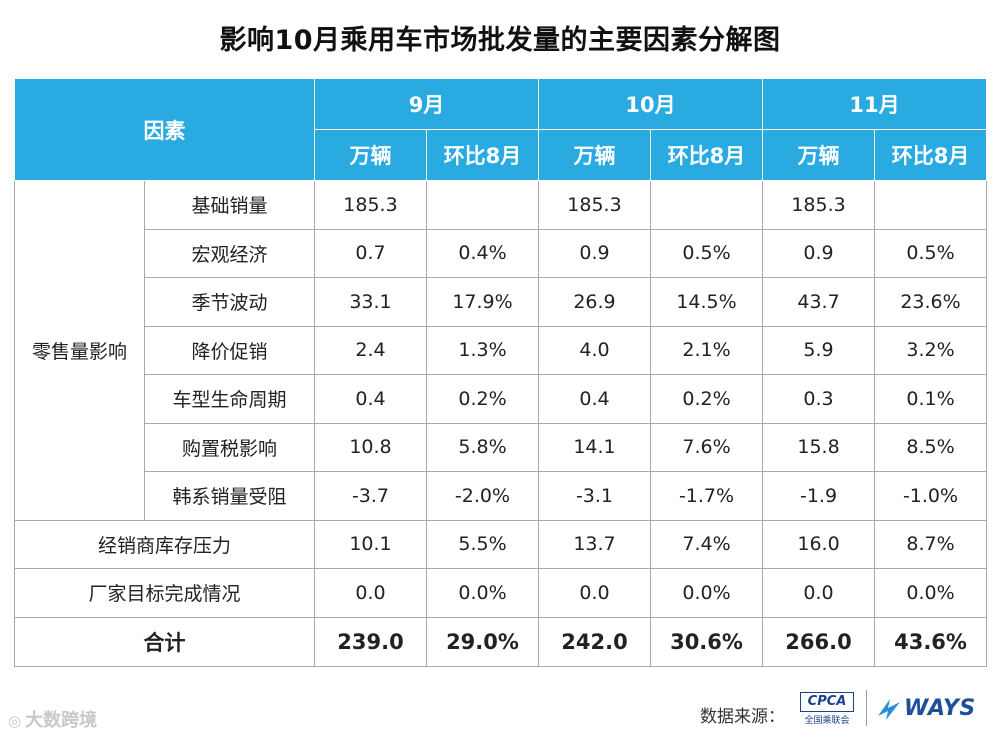  Describe the element at coordinates (370, 302) in the screenshot. I see `table-cell: 33.1` at that location.